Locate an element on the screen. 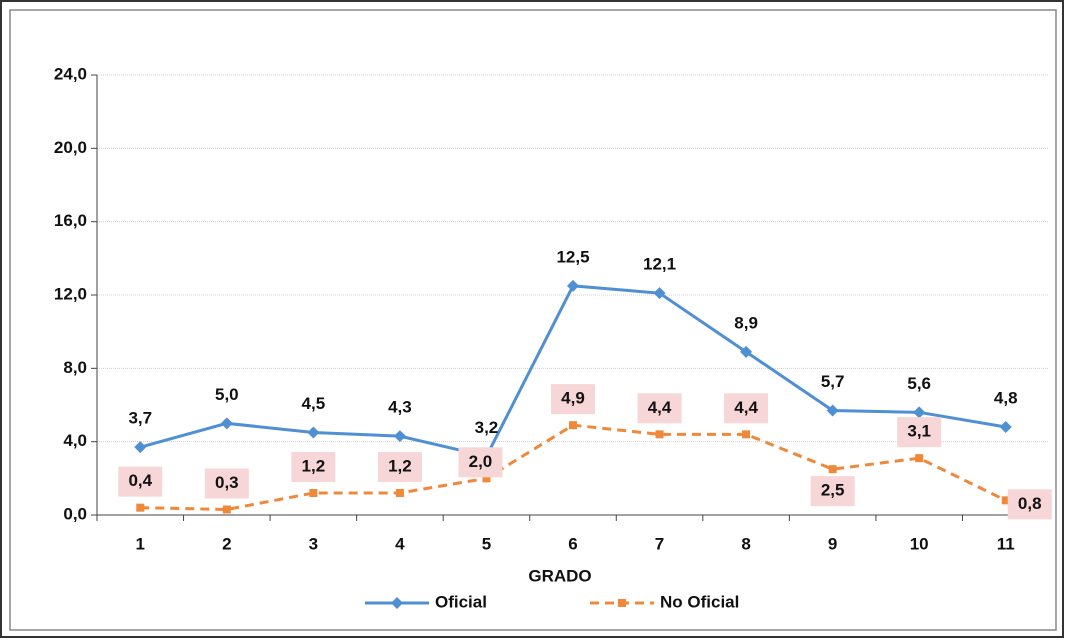  x-tick-label: 5 is located at coordinates (486, 543).